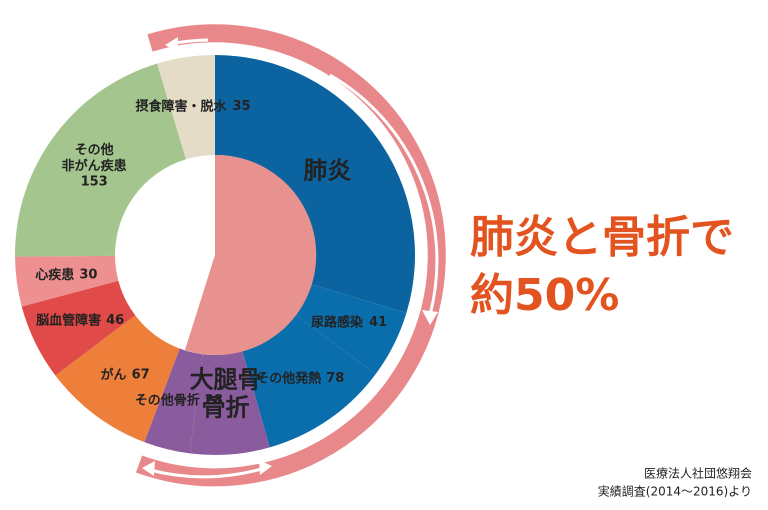 The image size is (768, 510). What do you see at coordinates (251, 254) in the screenshot?
I see `center-decoration` at bounding box center [251, 254].